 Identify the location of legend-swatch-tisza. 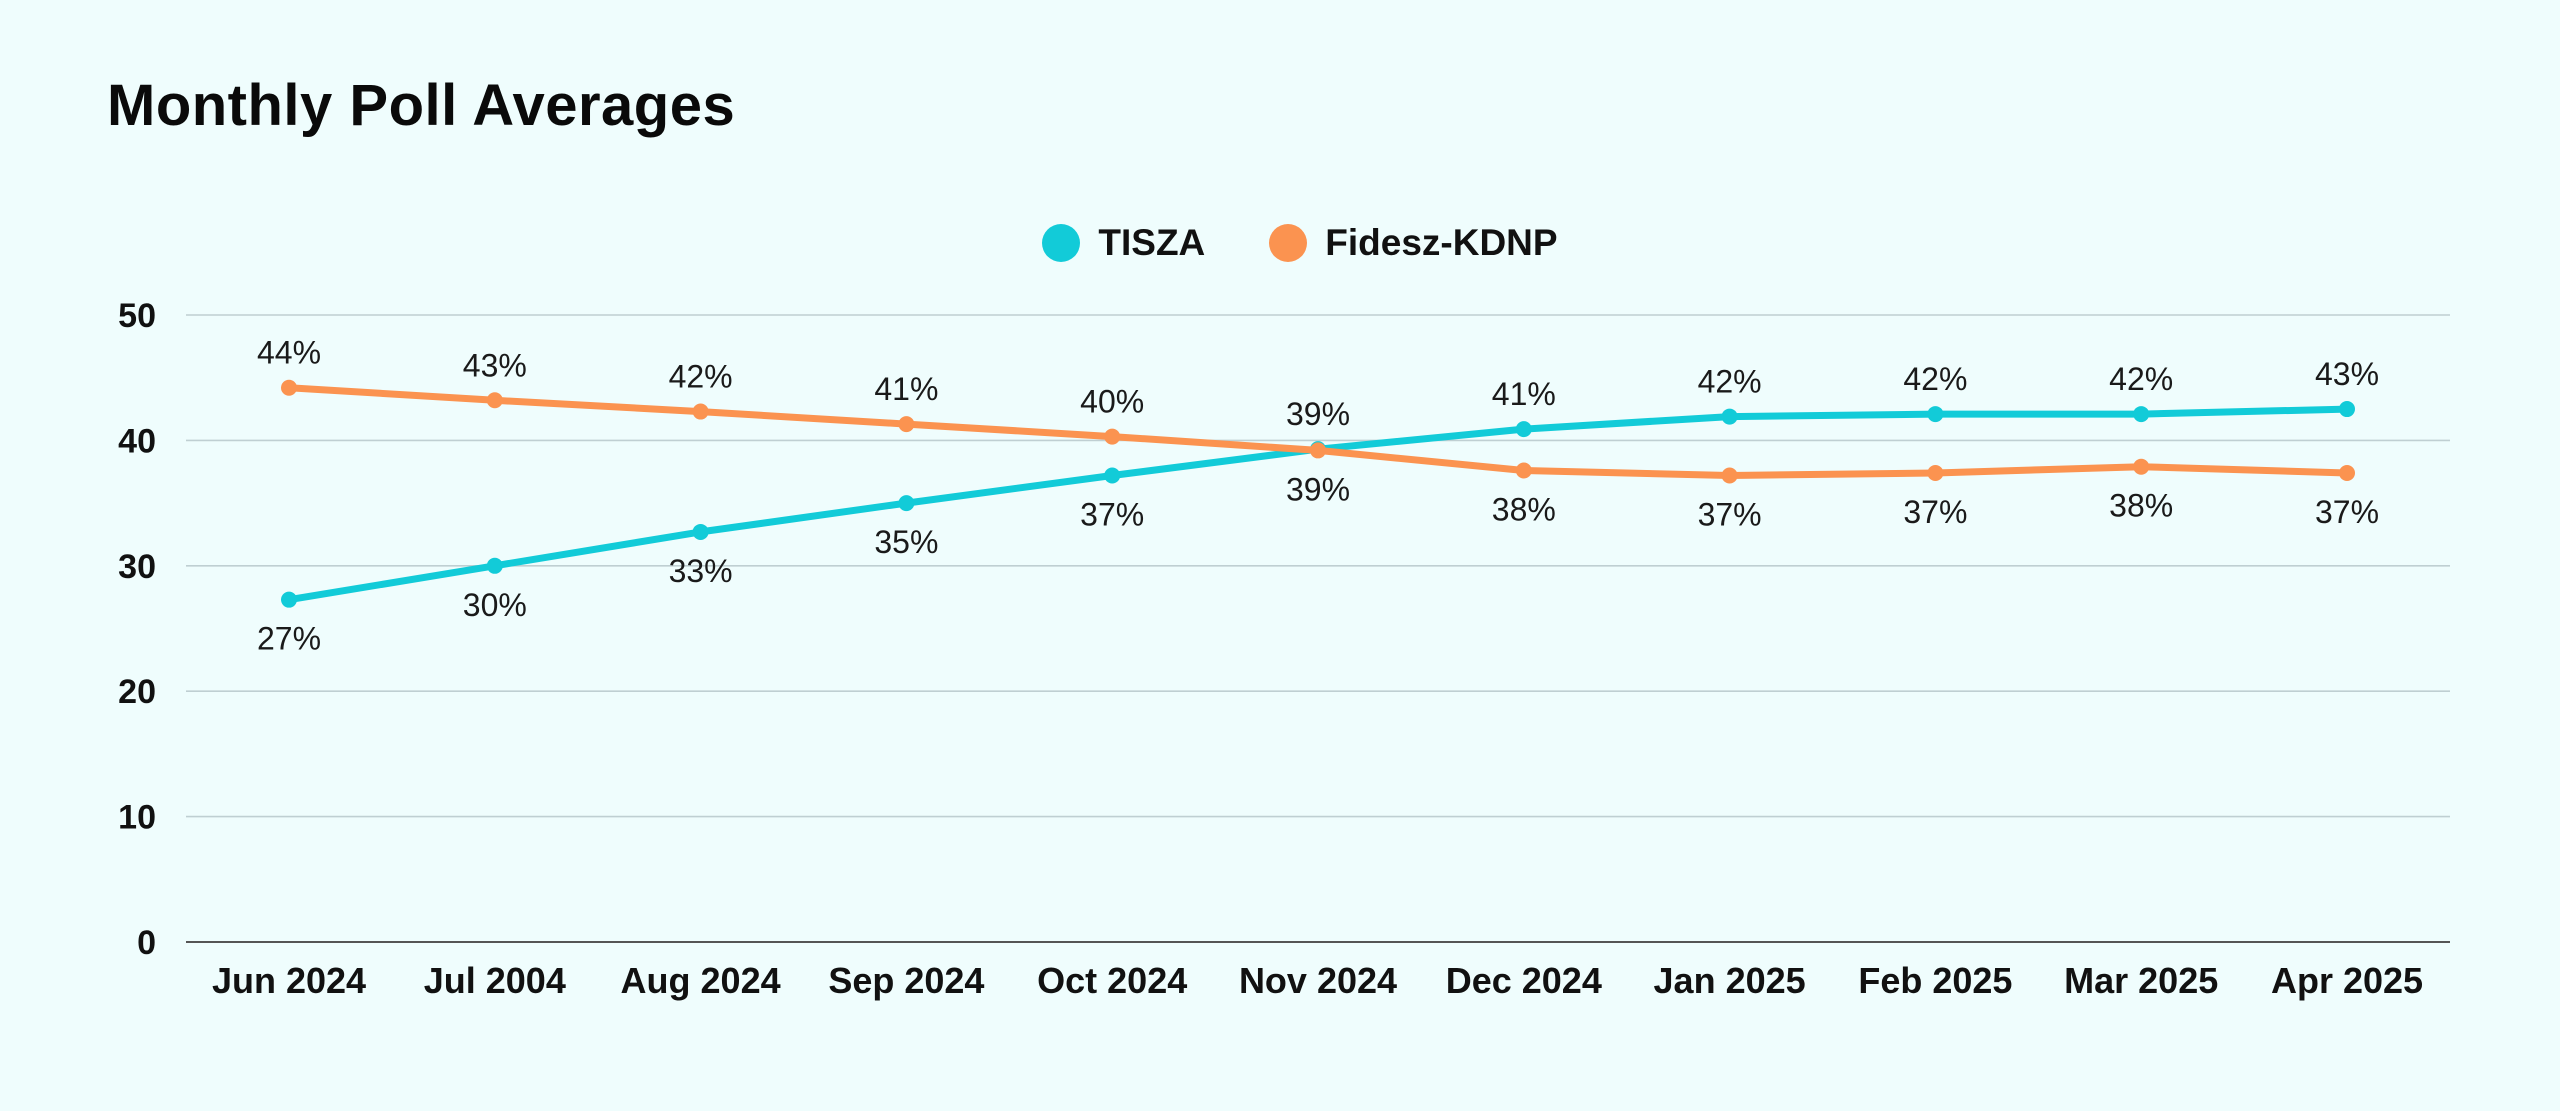
(1061, 243).